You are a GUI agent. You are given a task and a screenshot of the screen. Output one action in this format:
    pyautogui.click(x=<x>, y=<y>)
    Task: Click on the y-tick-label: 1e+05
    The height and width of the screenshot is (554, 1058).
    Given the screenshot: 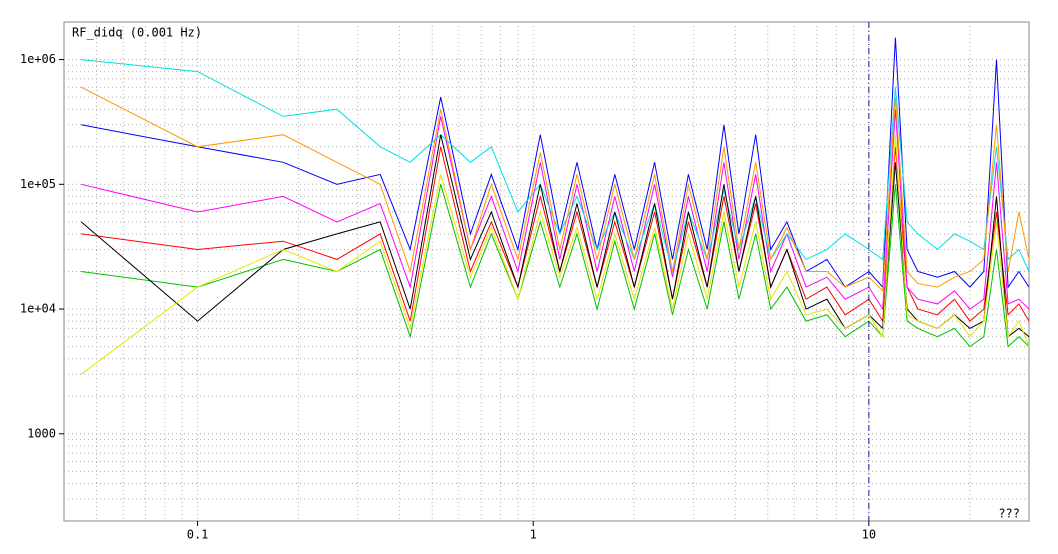 What is the action you would take?
    pyautogui.click(x=38, y=184)
    